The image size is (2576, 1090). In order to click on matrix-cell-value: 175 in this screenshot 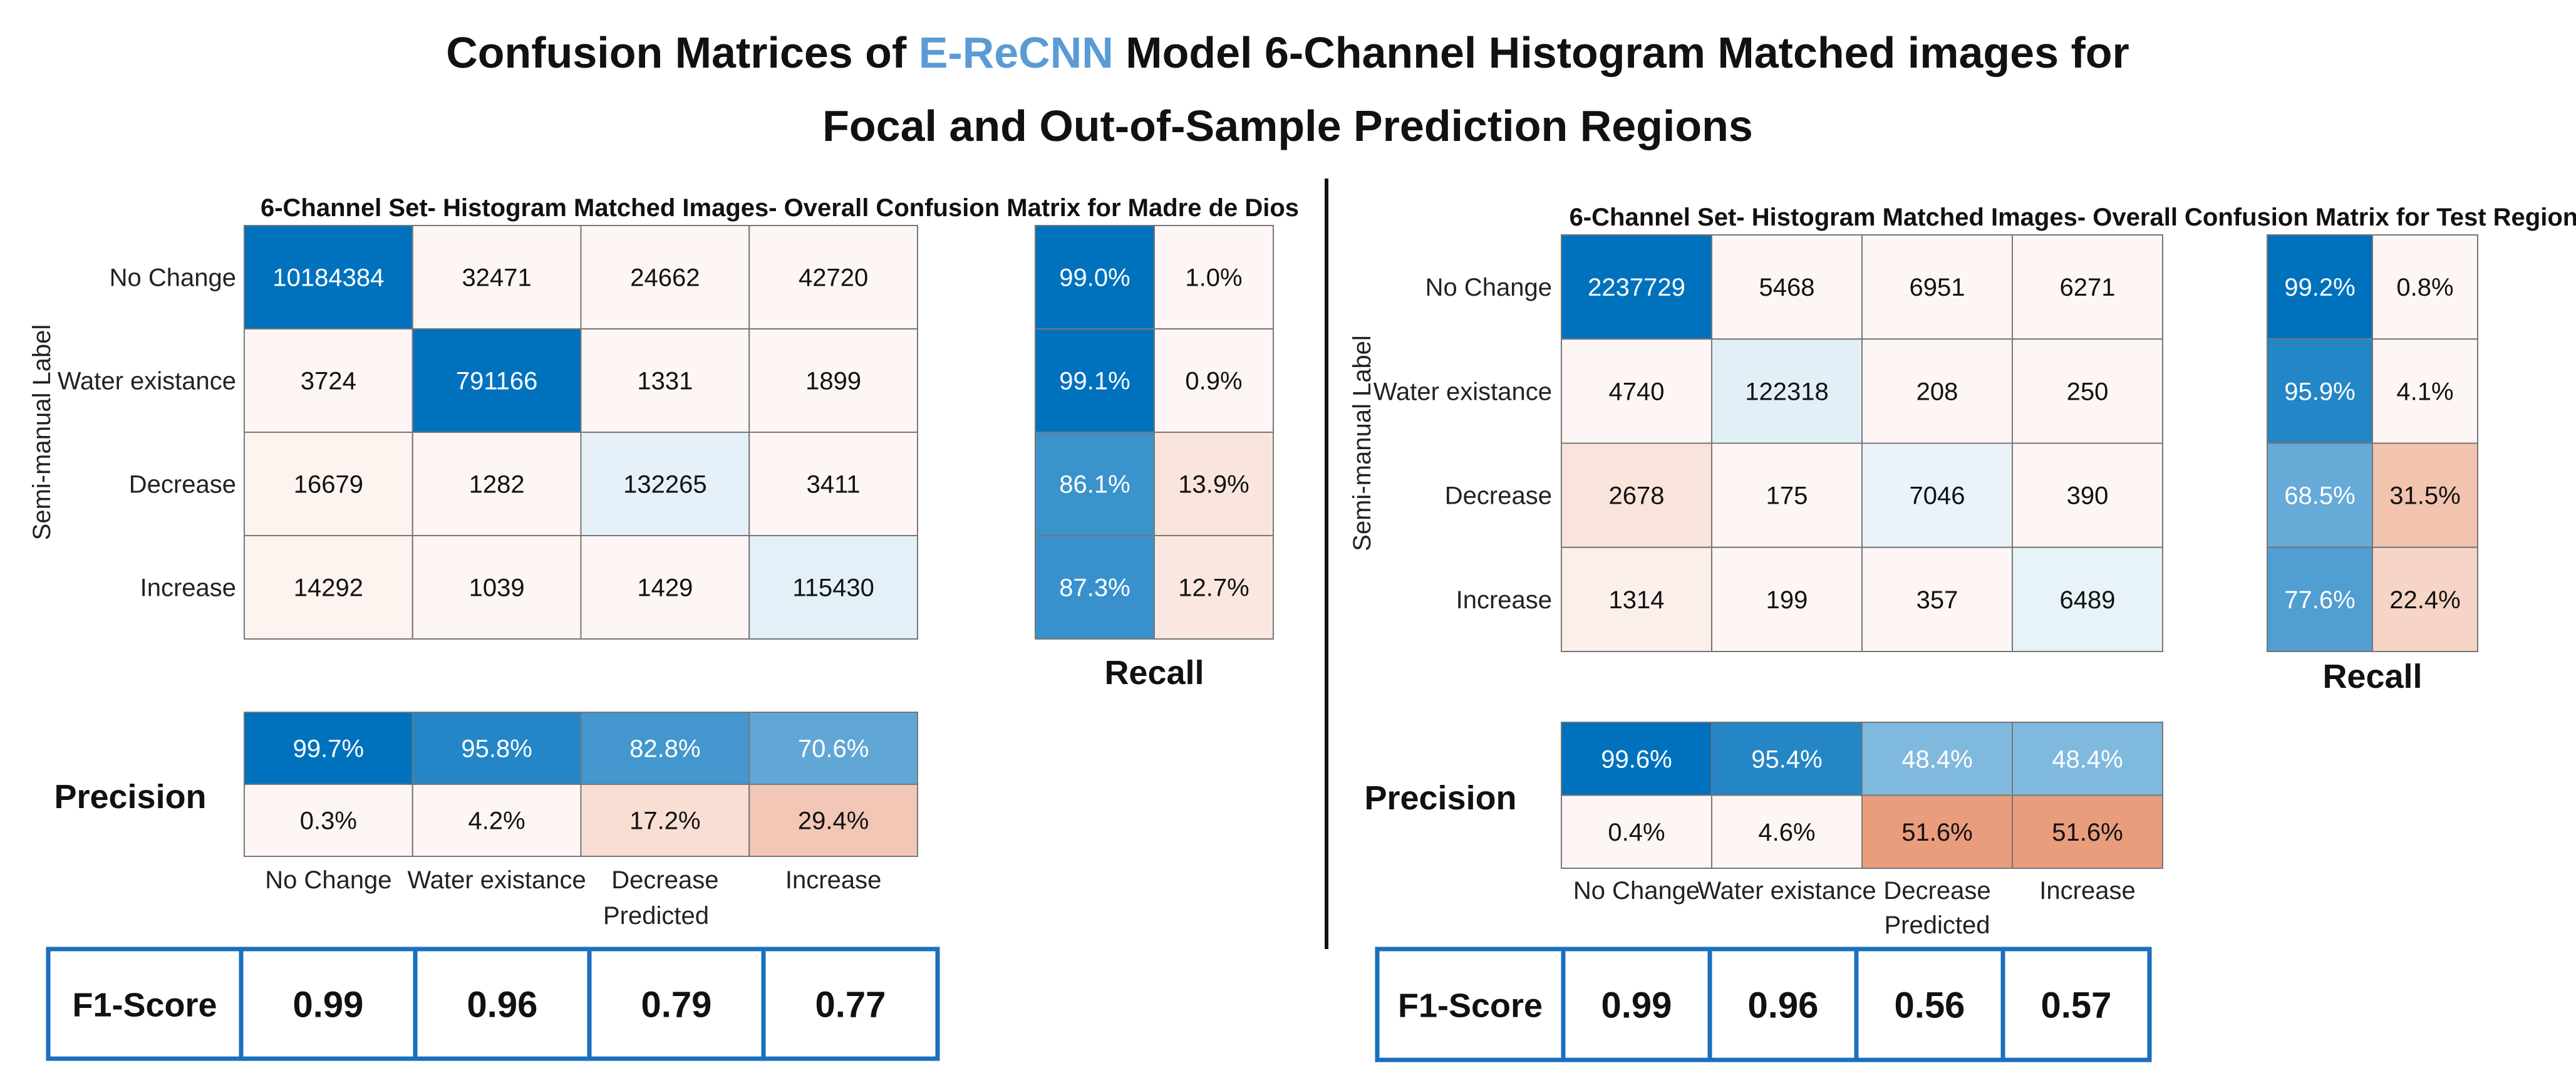, I will do `click(1787, 496)`.